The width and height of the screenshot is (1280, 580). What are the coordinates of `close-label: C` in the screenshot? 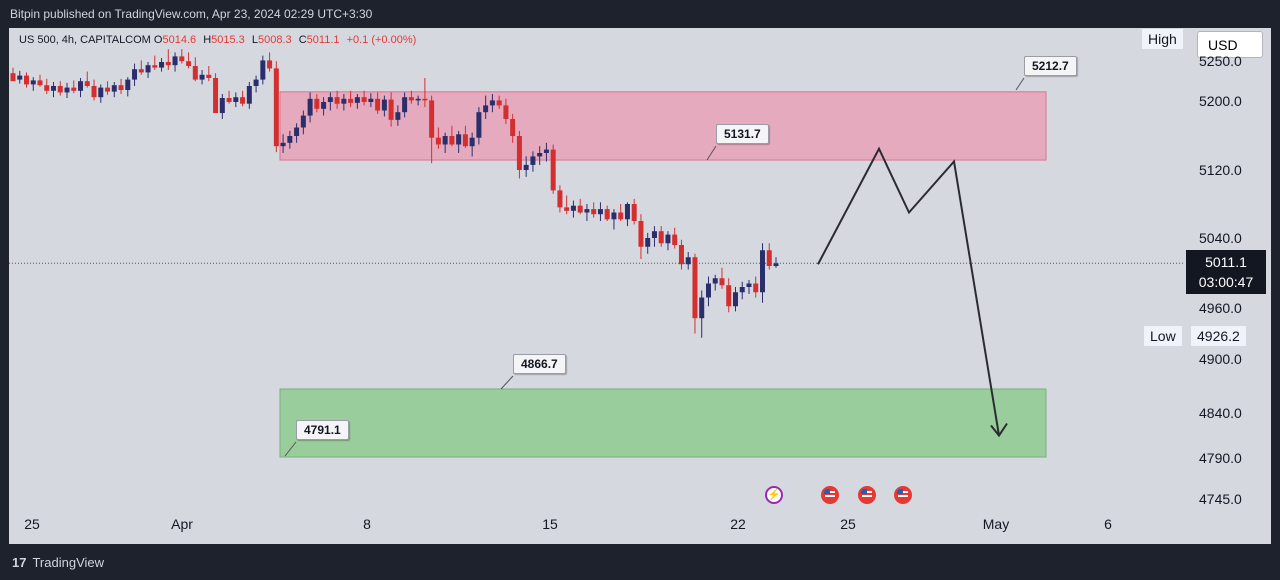 It's located at (302, 40).